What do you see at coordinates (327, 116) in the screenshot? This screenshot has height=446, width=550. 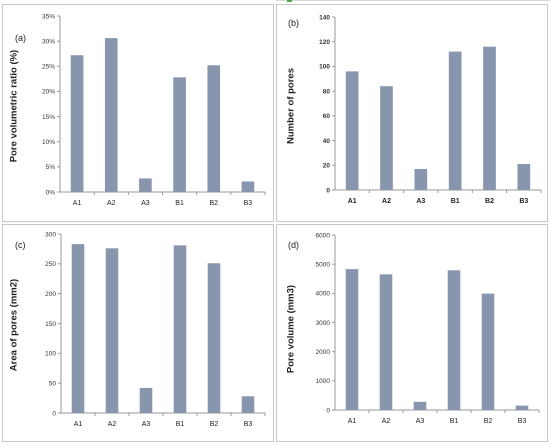 I see `y-tick-label: 60` at bounding box center [327, 116].